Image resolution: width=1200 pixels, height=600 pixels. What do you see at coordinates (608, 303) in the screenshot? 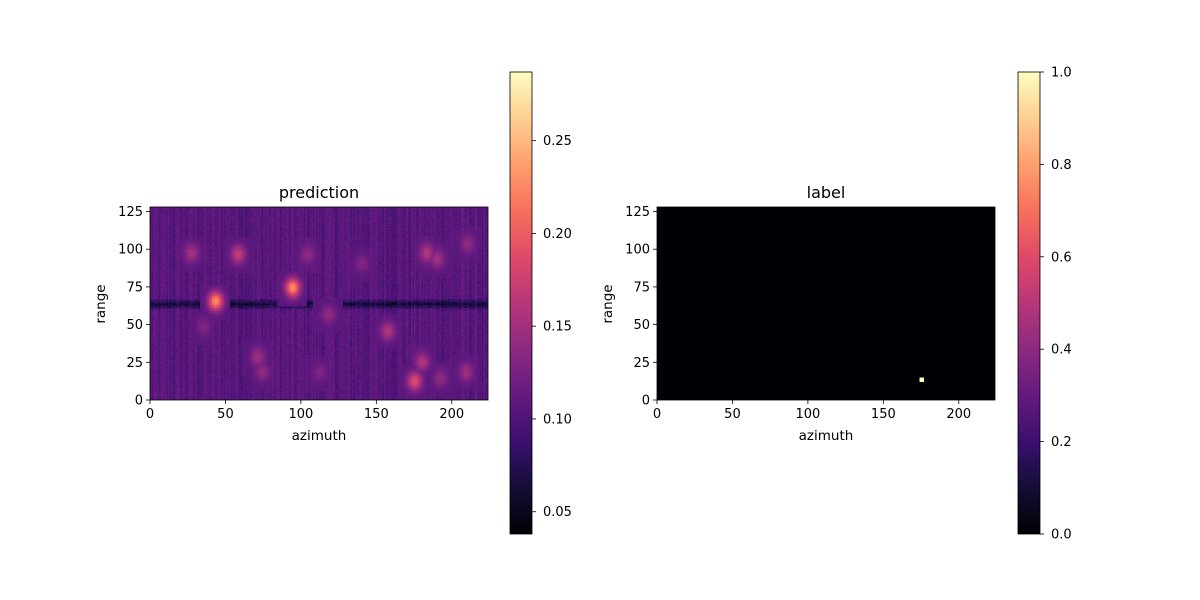
I see `label-ylabel: range` at bounding box center [608, 303].